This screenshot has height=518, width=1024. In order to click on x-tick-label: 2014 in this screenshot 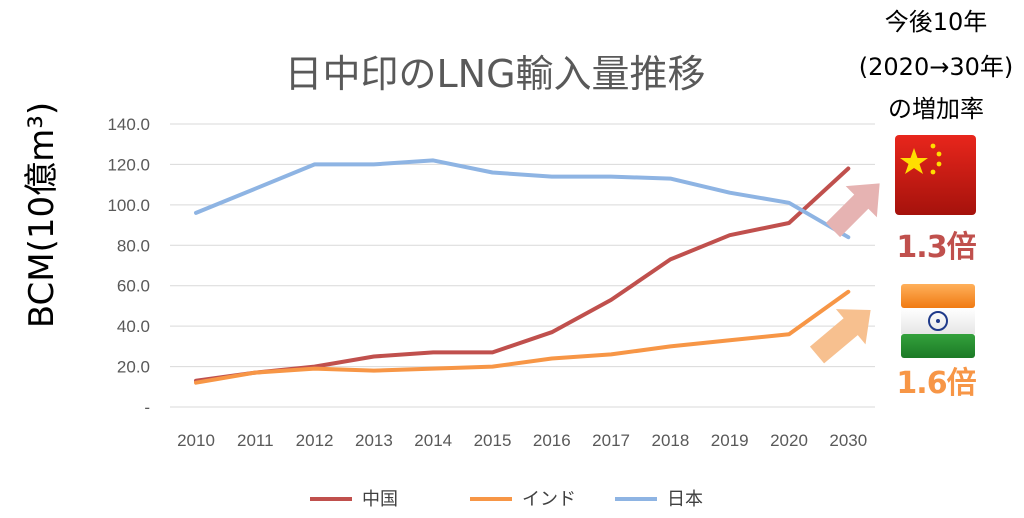, I will do `click(433, 440)`.